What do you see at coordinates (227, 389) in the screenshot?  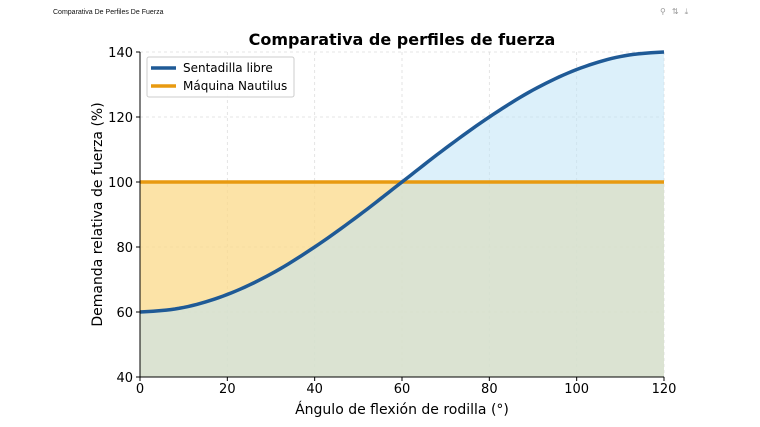 I see `x-tick-label: 20` at bounding box center [227, 389].